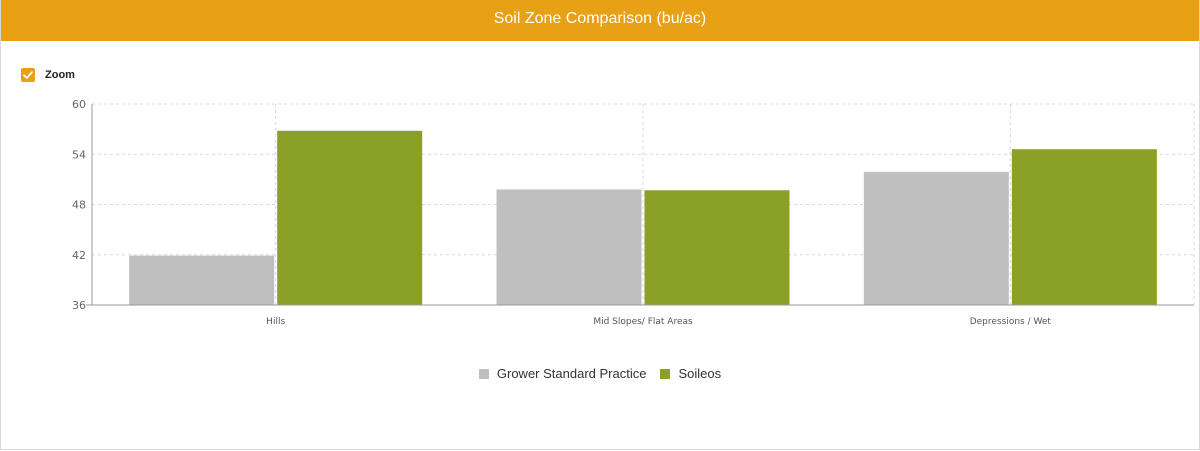  I want to click on zoom-toggle: Zoom, so click(48, 75).